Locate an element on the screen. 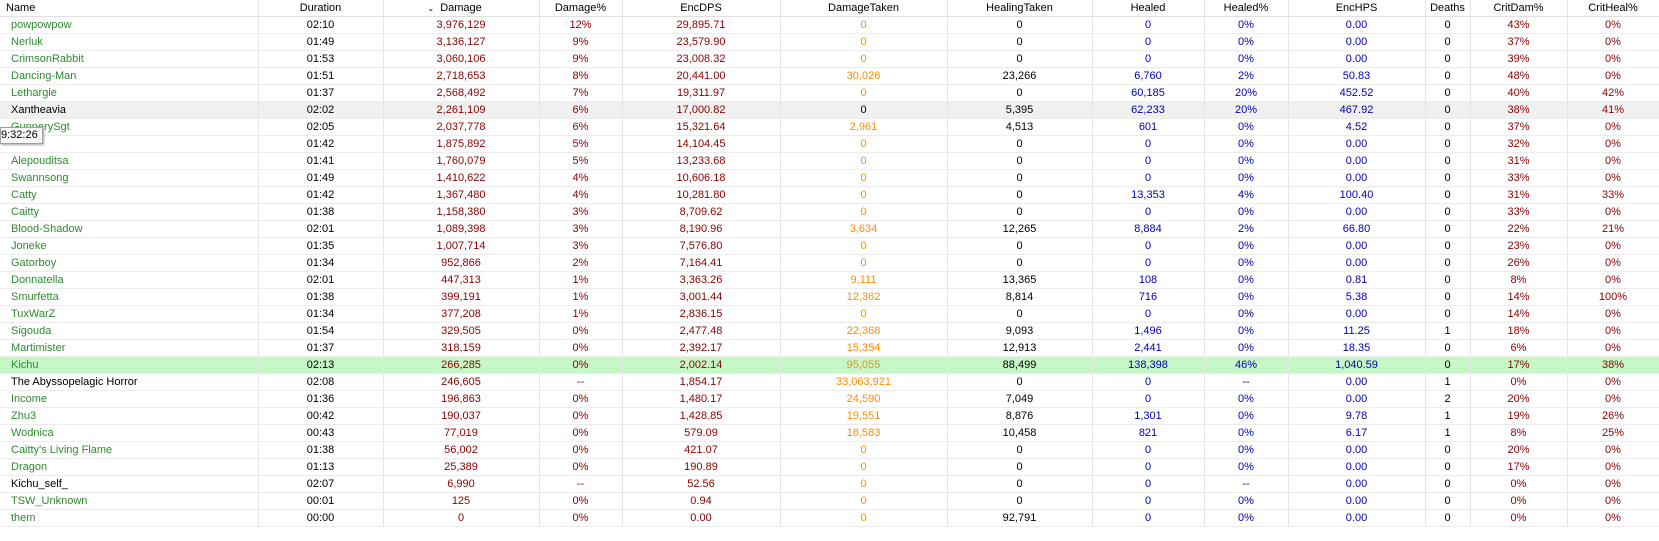 The height and width of the screenshot is (541, 1659). column-header-healing-taken: HealingTaken is located at coordinates (1020, 8).